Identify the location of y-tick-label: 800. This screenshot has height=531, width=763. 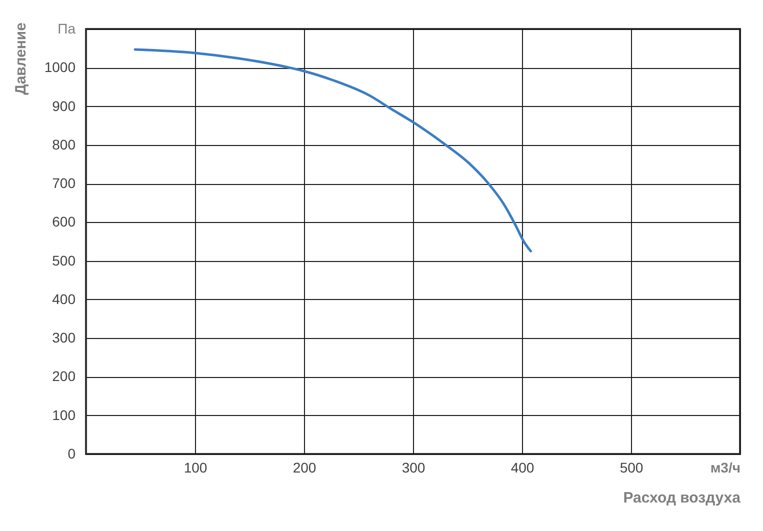
(64, 144).